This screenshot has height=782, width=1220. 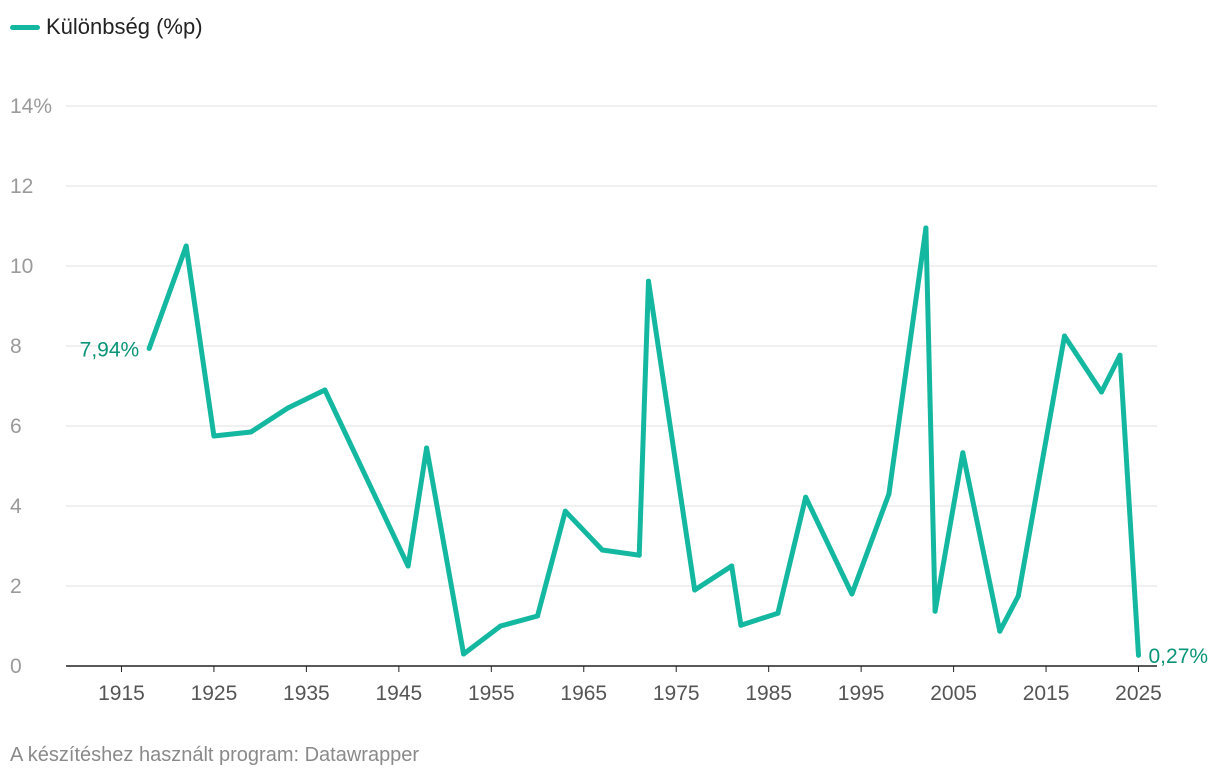 What do you see at coordinates (16, 346) in the screenshot?
I see `y-tick-label: 8` at bounding box center [16, 346].